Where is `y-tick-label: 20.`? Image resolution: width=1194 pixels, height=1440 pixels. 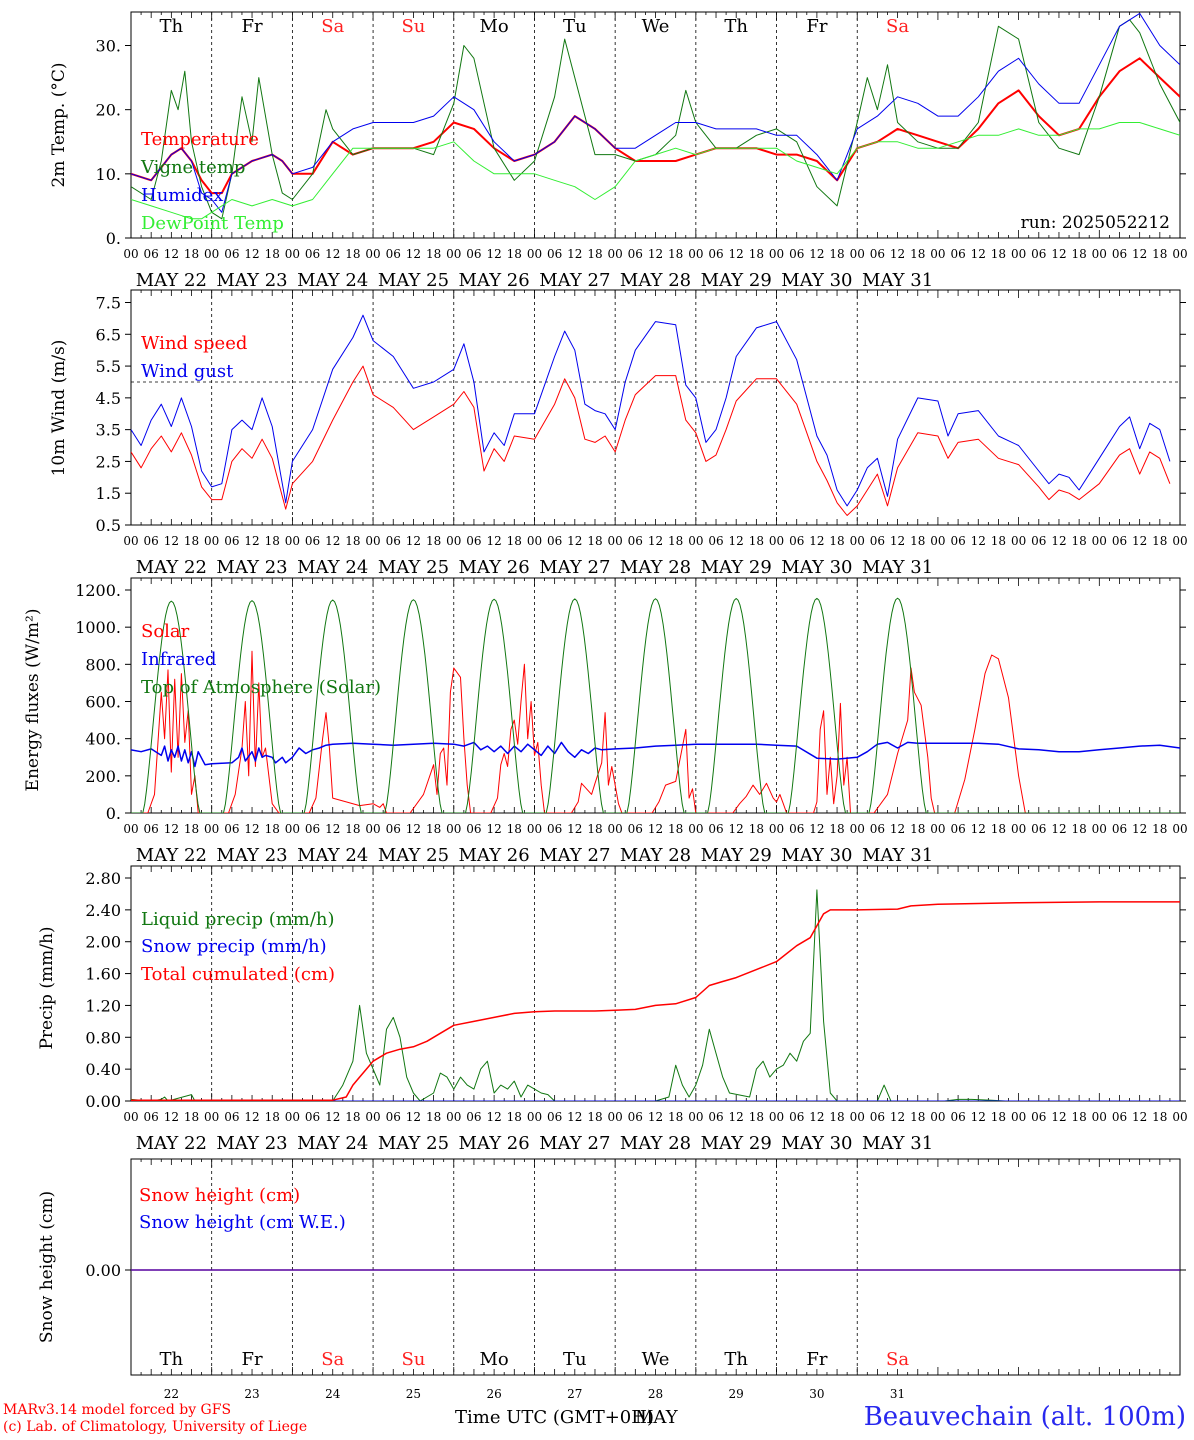 y-tick-label: 20. is located at coordinates (108, 110).